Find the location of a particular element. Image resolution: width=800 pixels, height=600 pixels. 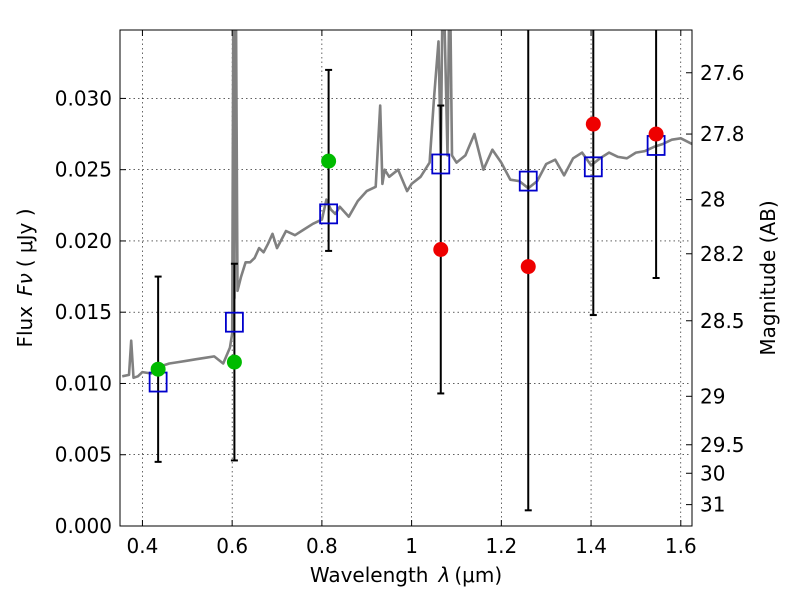

x-tick-label: 1.2 is located at coordinates (501, 546).